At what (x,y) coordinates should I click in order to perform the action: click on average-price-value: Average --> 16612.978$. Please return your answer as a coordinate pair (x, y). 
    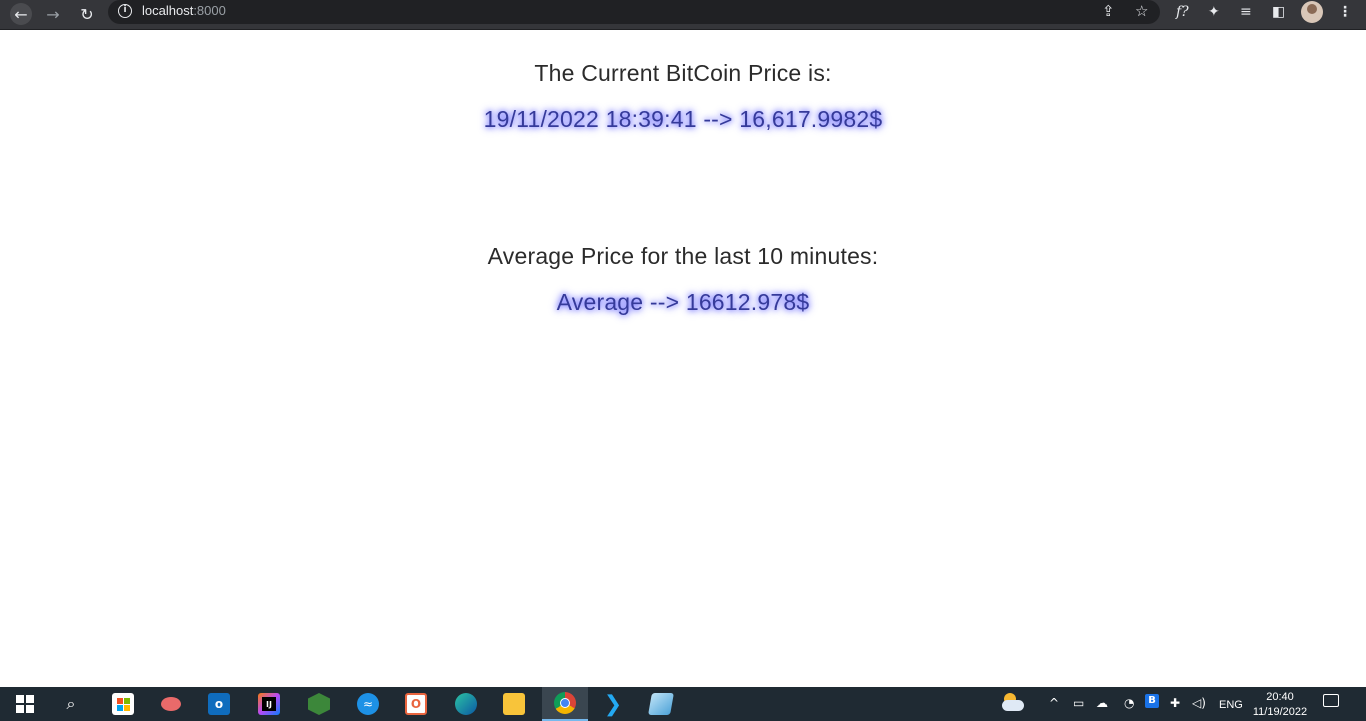
    Looking at the image, I should click on (683, 302).